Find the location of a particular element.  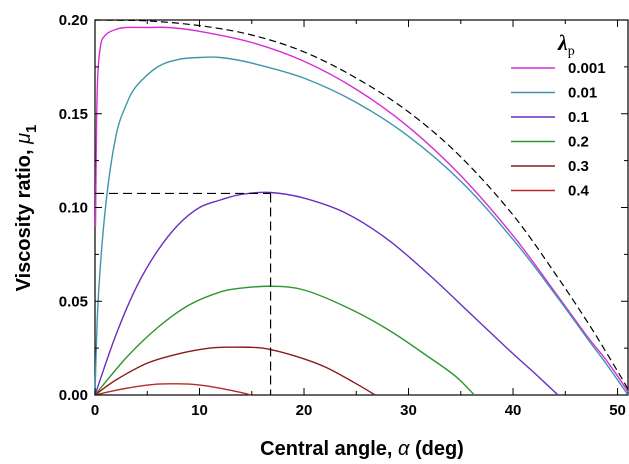

y-axis-title-symbol: μ is located at coordinates (24, 139).